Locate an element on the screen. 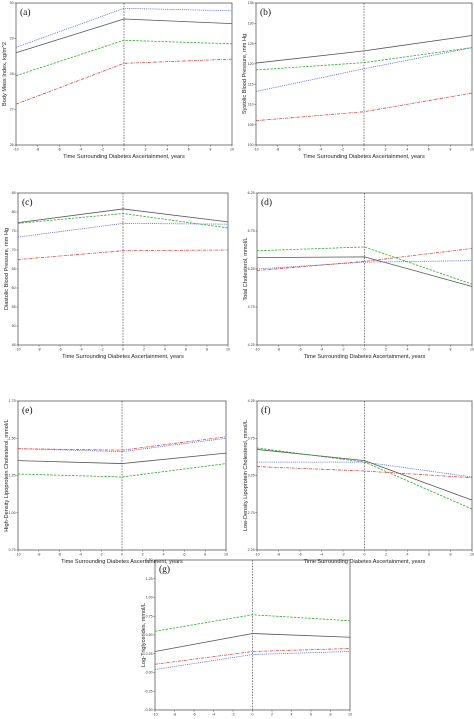  y-axis-title: Body Mass Index, kg/m^2 is located at coordinates (5, 74).